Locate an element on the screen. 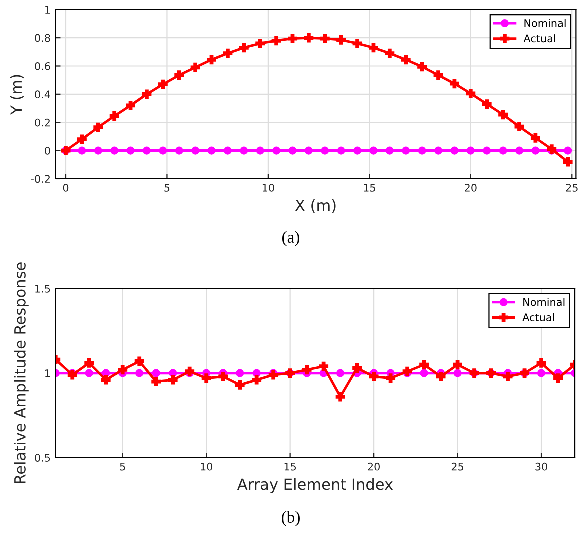  y-axis-title: Y (m) is located at coordinates (17, 95).